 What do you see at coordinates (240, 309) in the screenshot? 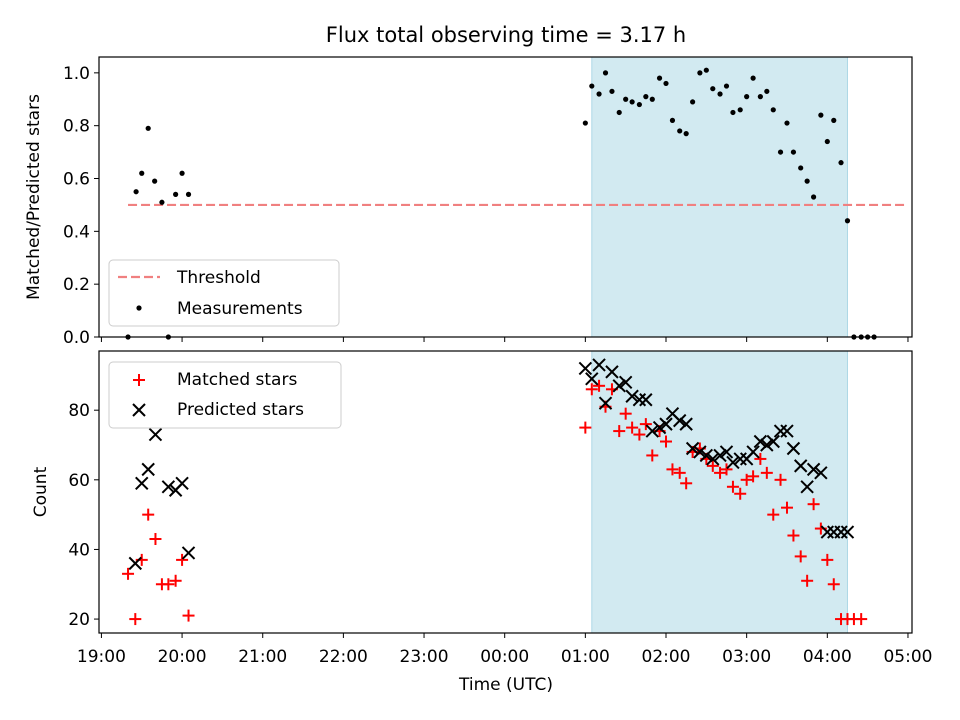
I see `legend-measurements-label: Measurements` at bounding box center [240, 309].